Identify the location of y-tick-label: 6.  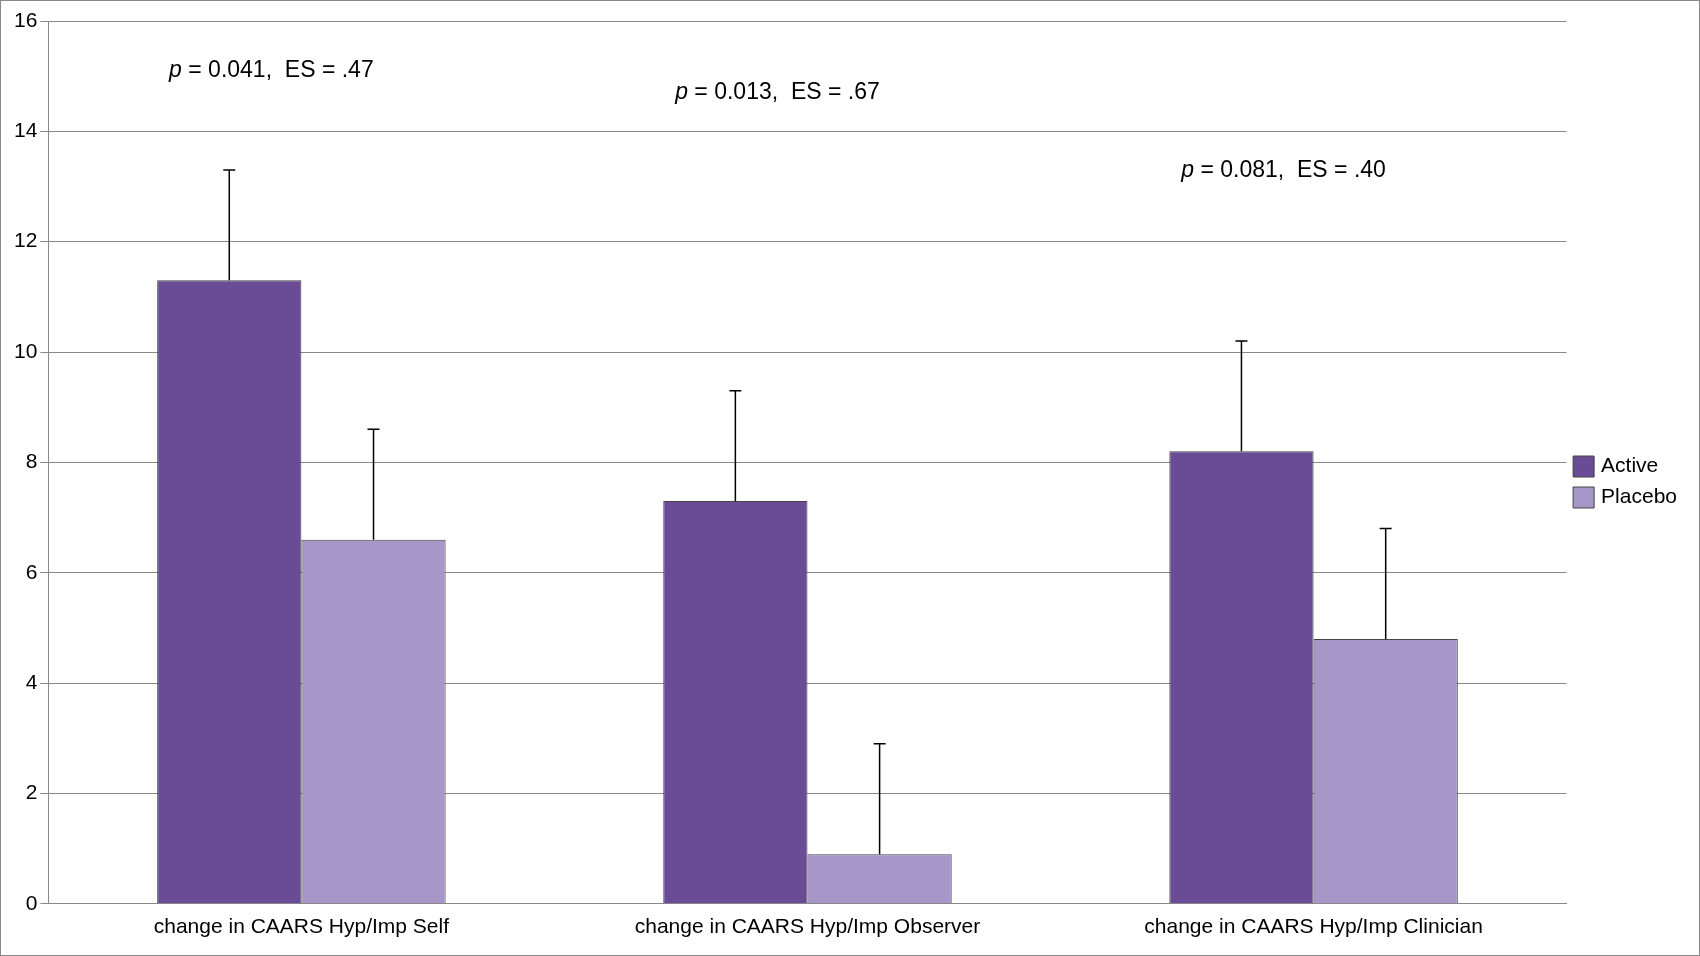
(31, 571).